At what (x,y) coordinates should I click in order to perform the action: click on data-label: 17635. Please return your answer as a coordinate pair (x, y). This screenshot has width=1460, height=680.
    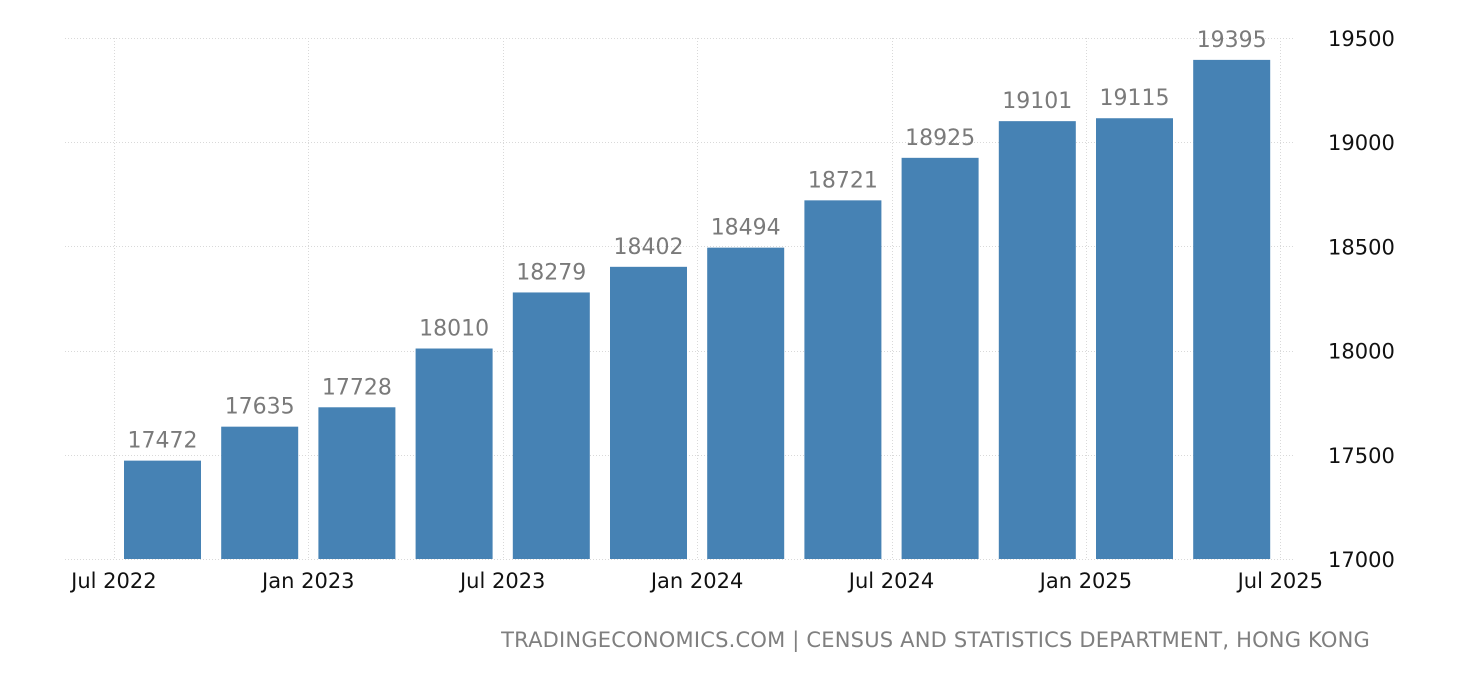
    Looking at the image, I should click on (260, 407).